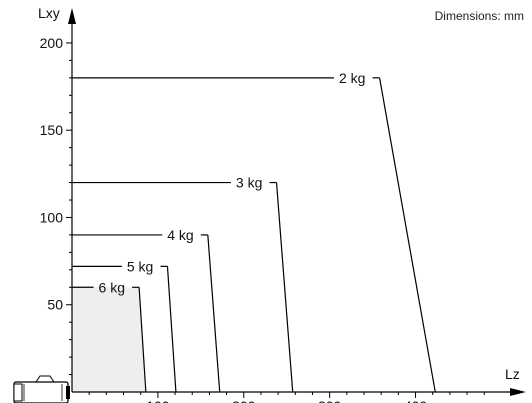 The height and width of the screenshot is (403, 532). What do you see at coordinates (49, 13) in the screenshot?
I see `y-axis-label: Lxy` at bounding box center [49, 13].